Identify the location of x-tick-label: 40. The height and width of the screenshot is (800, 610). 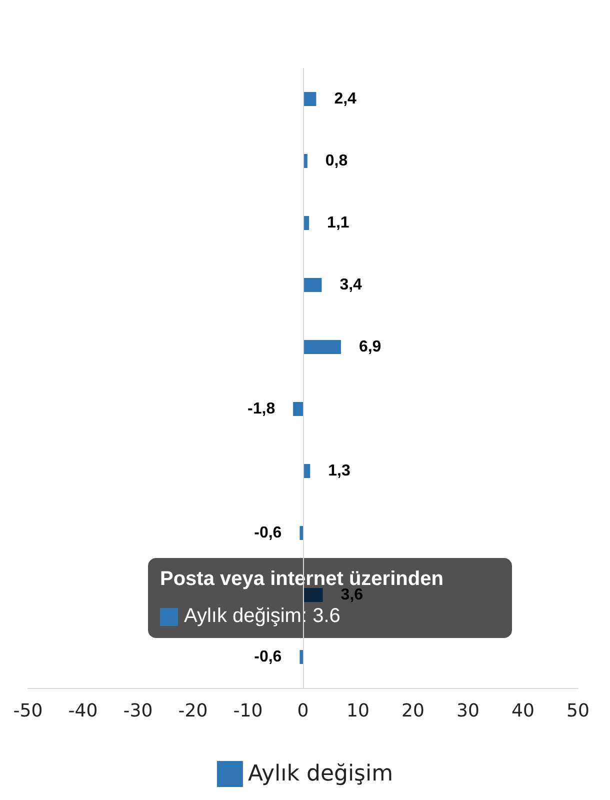
(523, 711).